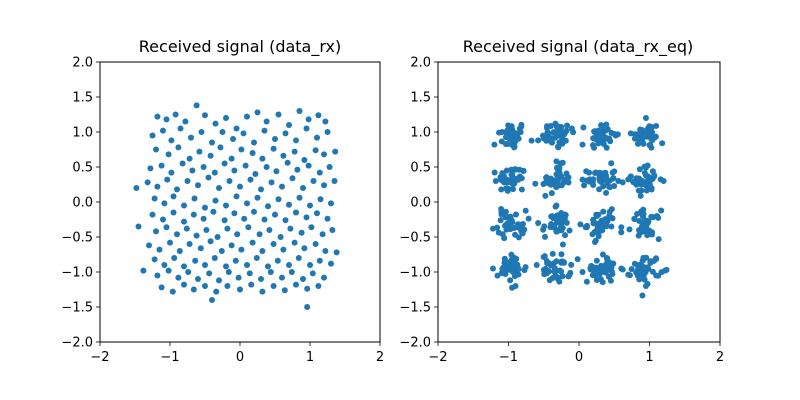 This screenshot has width=800, height=400. Describe the element at coordinates (578, 47) in the screenshot. I see `chart-title: Received signal (data_rx_eq)` at that location.